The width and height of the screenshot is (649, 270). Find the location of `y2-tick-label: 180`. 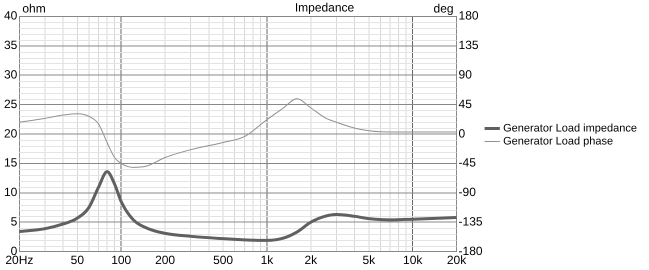

y2-tick-label: 180 is located at coordinates (468, 15).